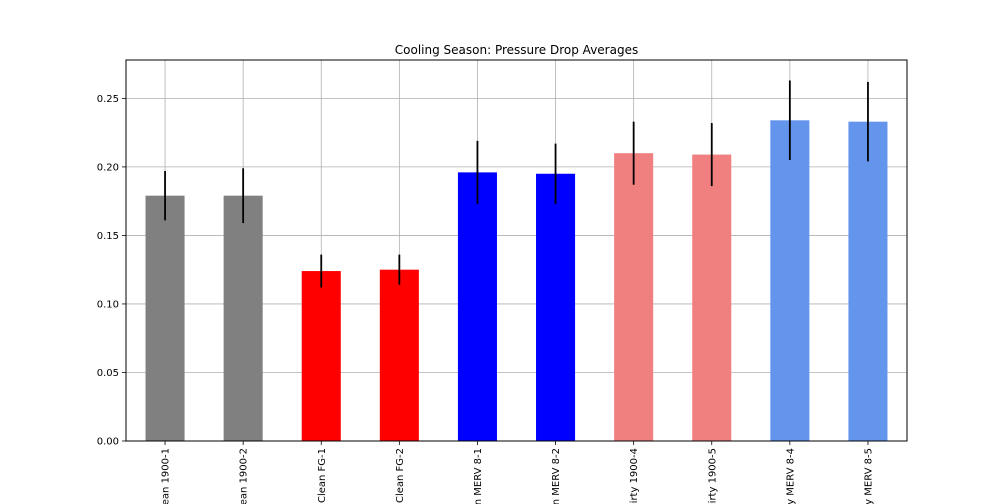 This screenshot has height=504, width=1008. Describe the element at coordinates (322, 475) in the screenshot. I see `x-tick-label: Clean FG-1` at that location.